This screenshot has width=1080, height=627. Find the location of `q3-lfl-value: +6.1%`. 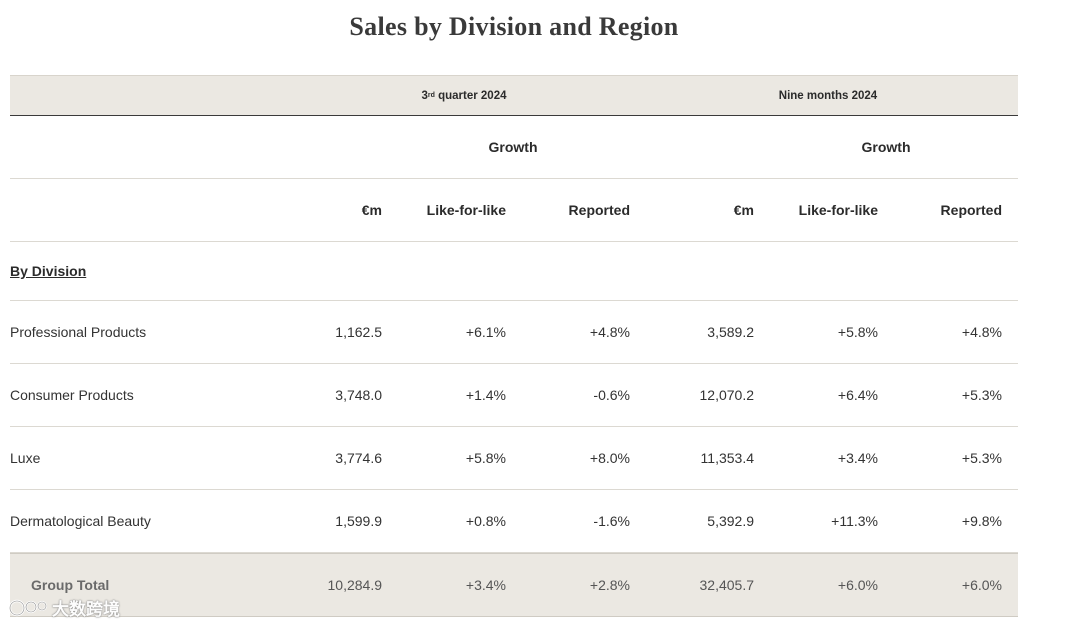

q3-lfl-value: +6.1% is located at coordinates (485, 332).